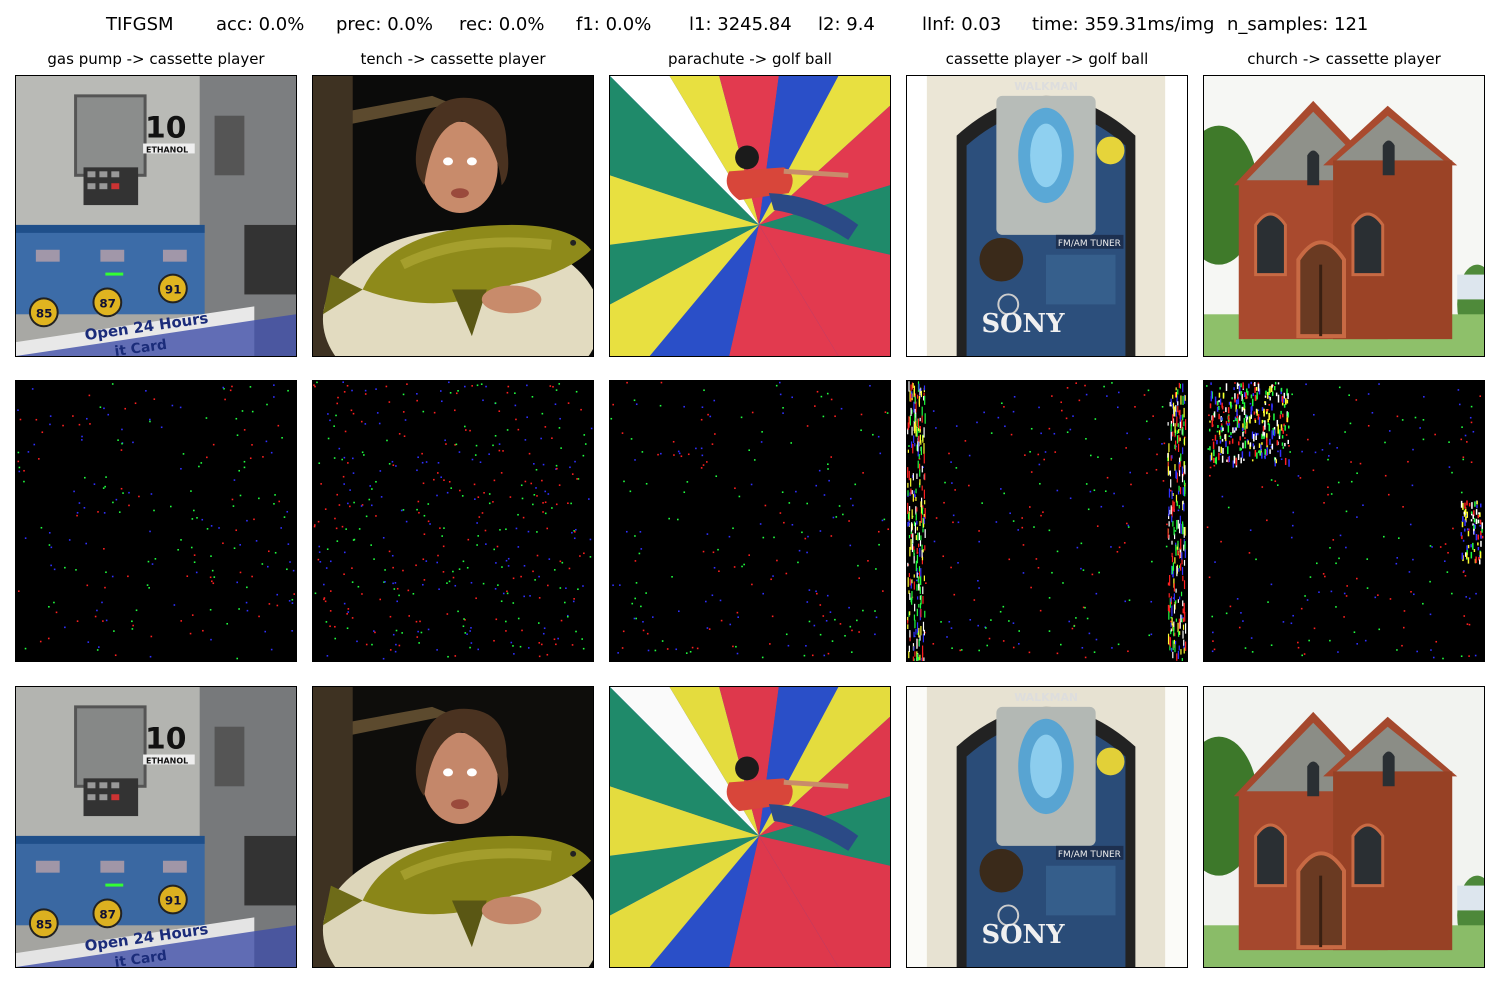  Describe the element at coordinates (1089, 855) in the screenshot. I see `adv-walkman-badge-text: FM/AM TUNER` at that location.